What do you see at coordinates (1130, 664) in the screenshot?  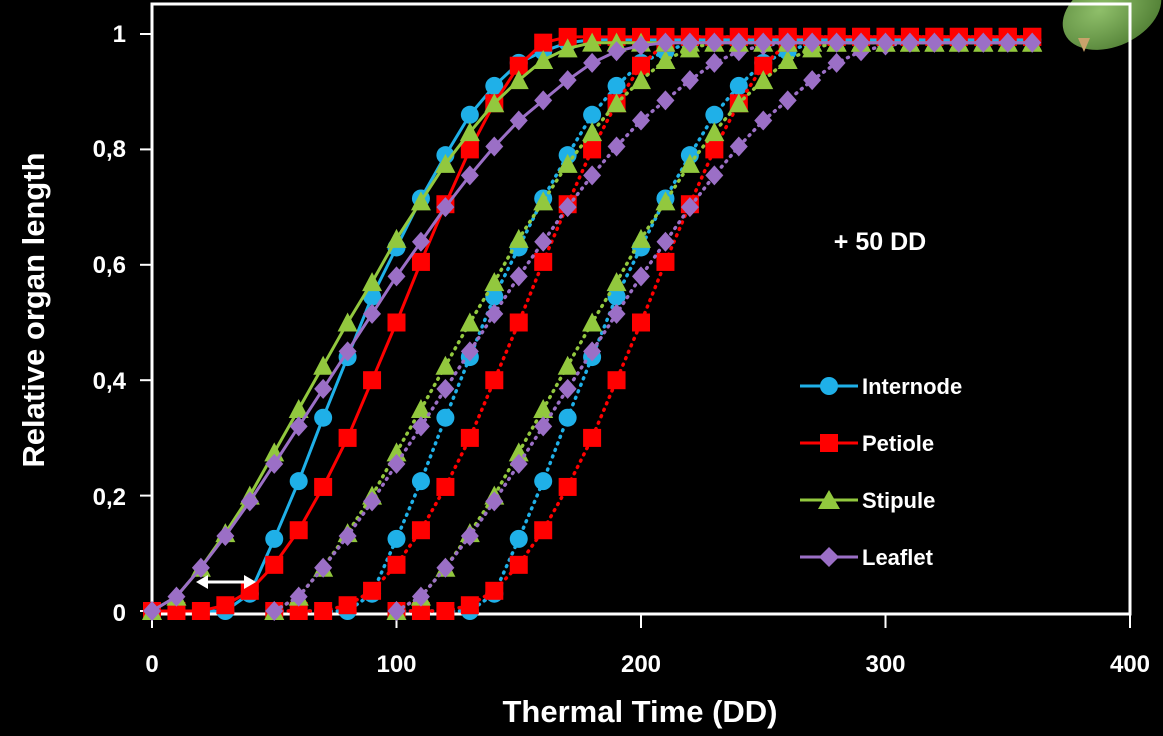 I see `x-tick-label: 400` at bounding box center [1130, 664].